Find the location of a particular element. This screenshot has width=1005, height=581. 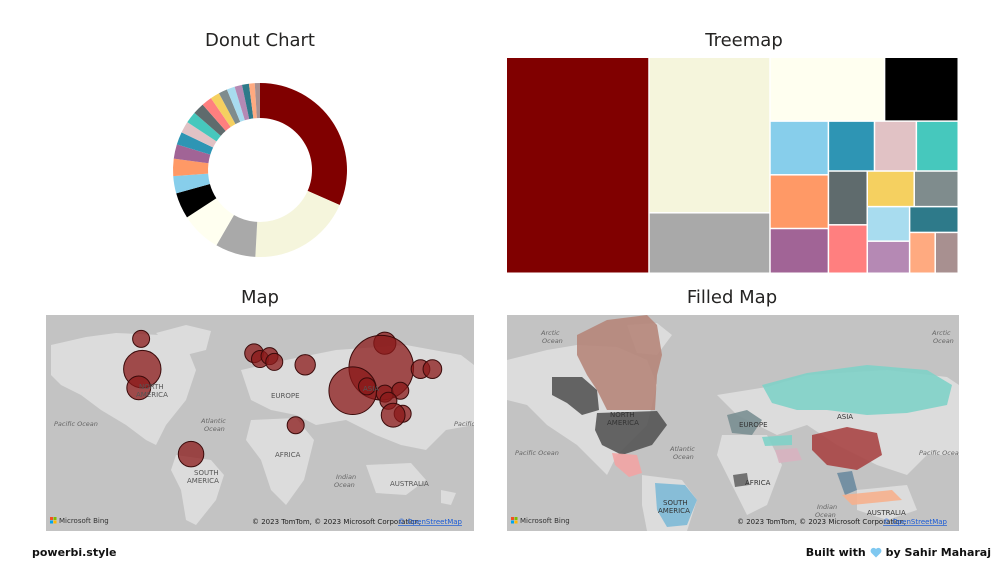

label-europe: EUROPE is located at coordinates (285, 396).